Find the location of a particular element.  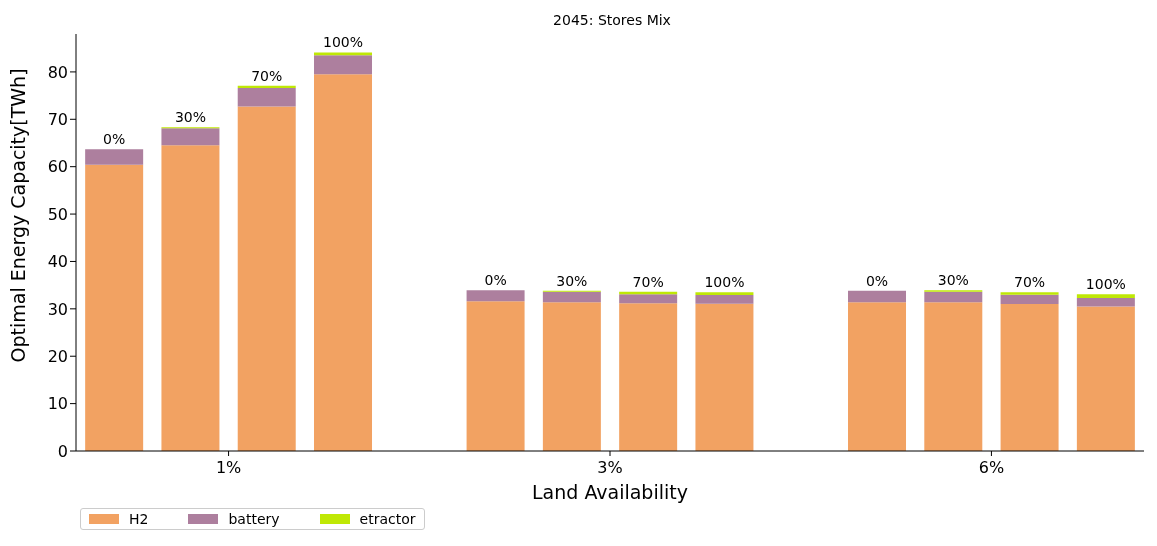

y-tick-label: 0 is located at coordinates (62, 451).